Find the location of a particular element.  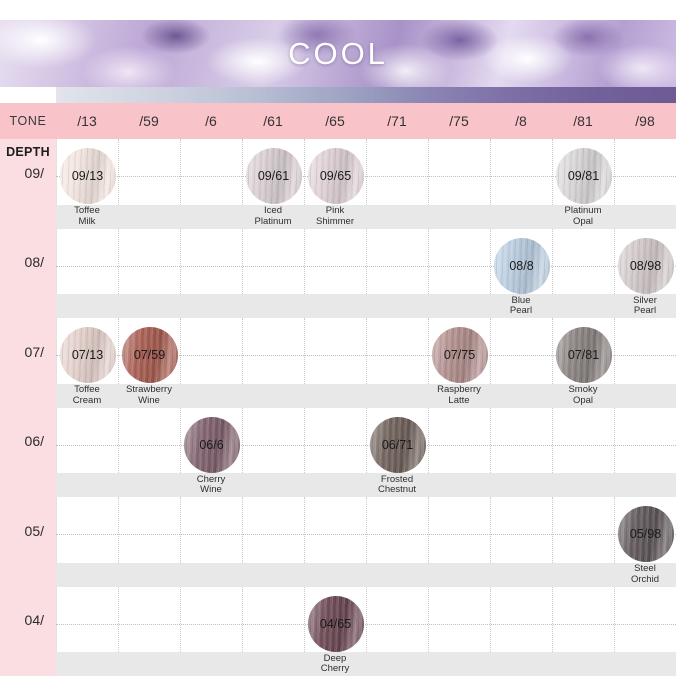

color-swatch: 04/65 is located at coordinates (335, 623).